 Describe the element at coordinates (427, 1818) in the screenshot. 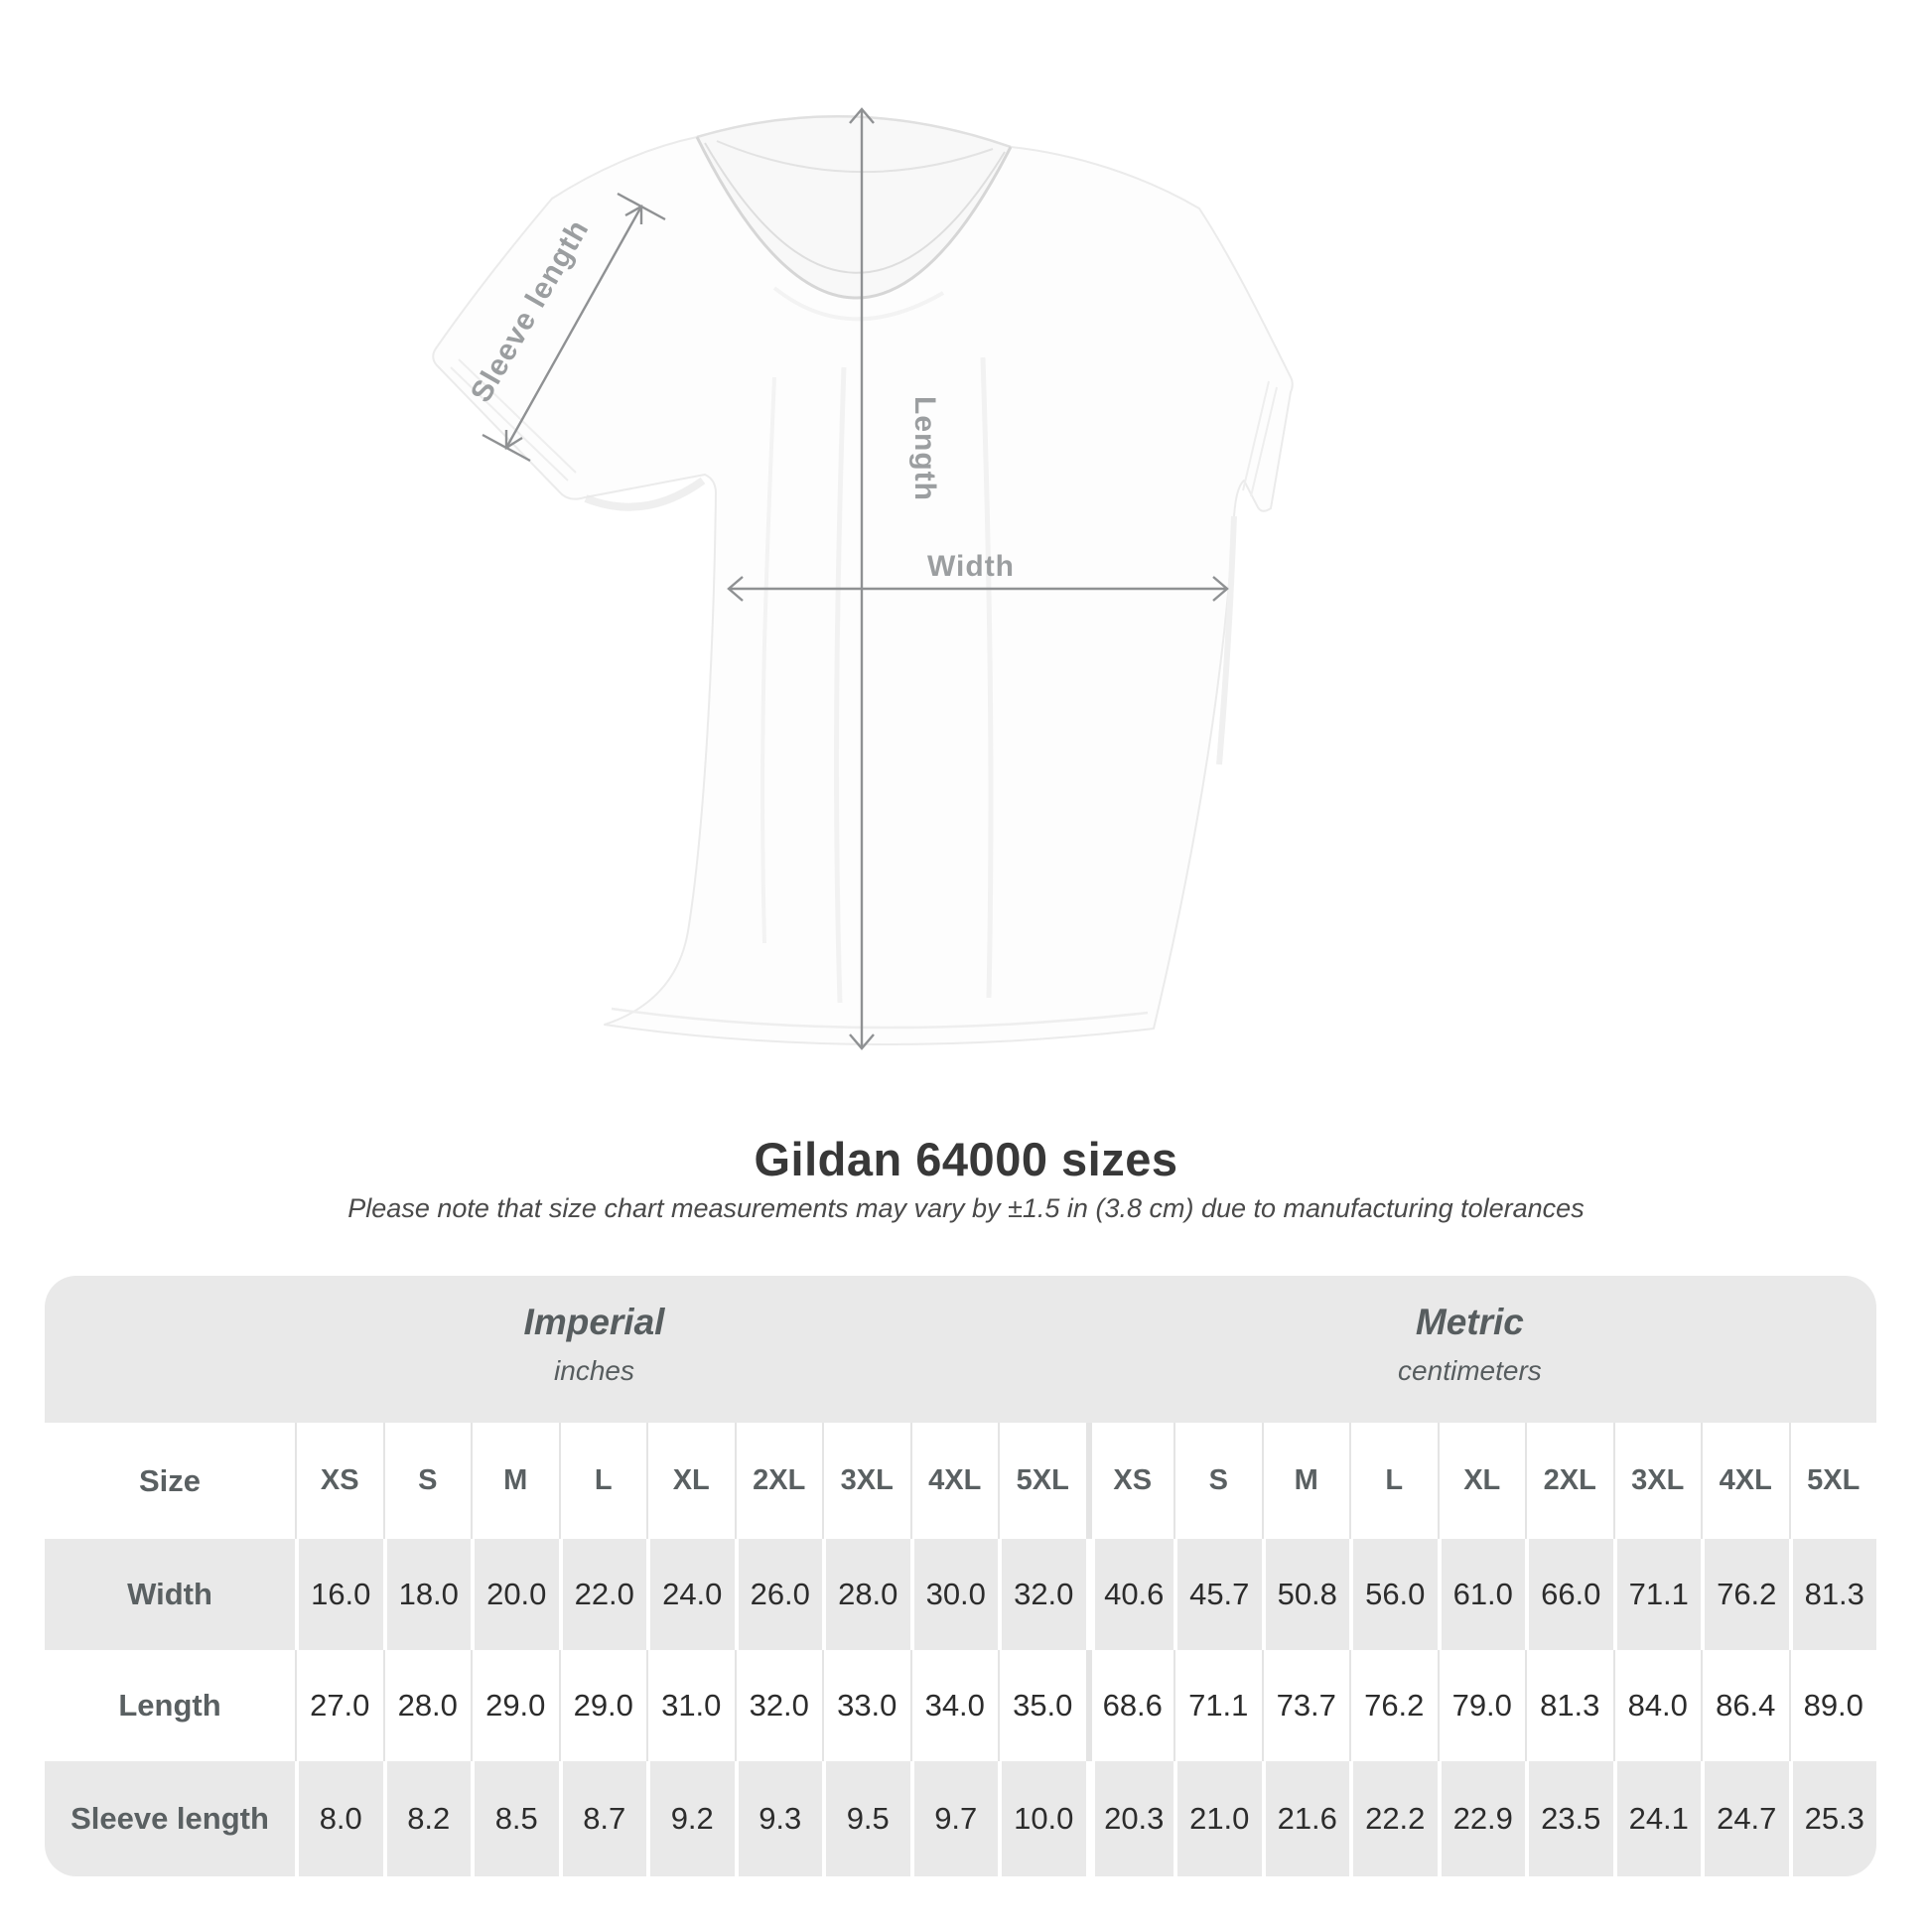

I see `size-value-cell: 8.2` at that location.